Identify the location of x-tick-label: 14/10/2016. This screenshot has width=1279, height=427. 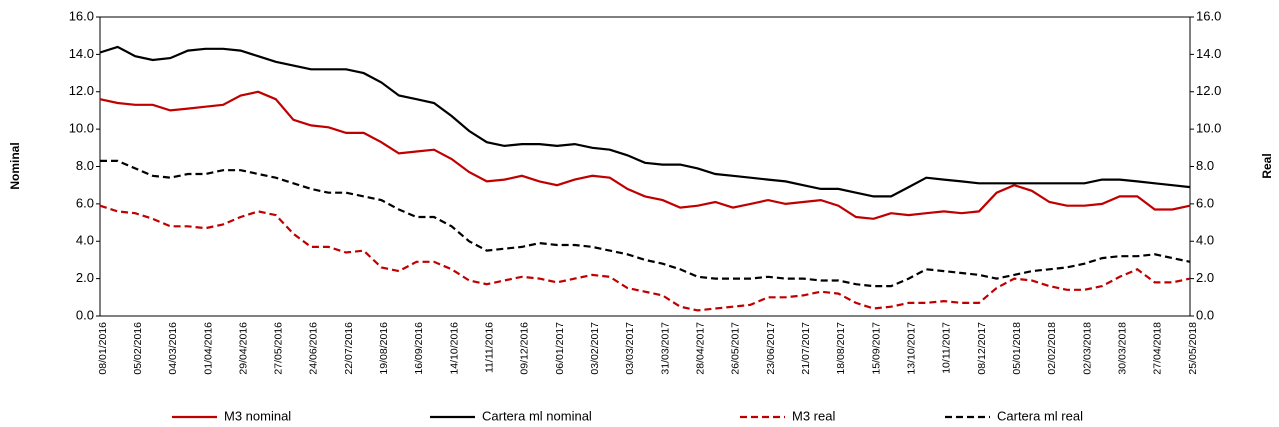
(454, 348).